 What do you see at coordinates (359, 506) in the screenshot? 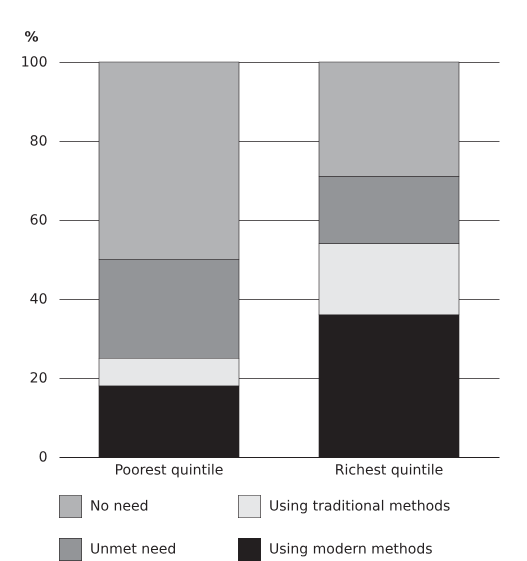
I see `legend-label: Using traditional methods` at bounding box center [359, 506].